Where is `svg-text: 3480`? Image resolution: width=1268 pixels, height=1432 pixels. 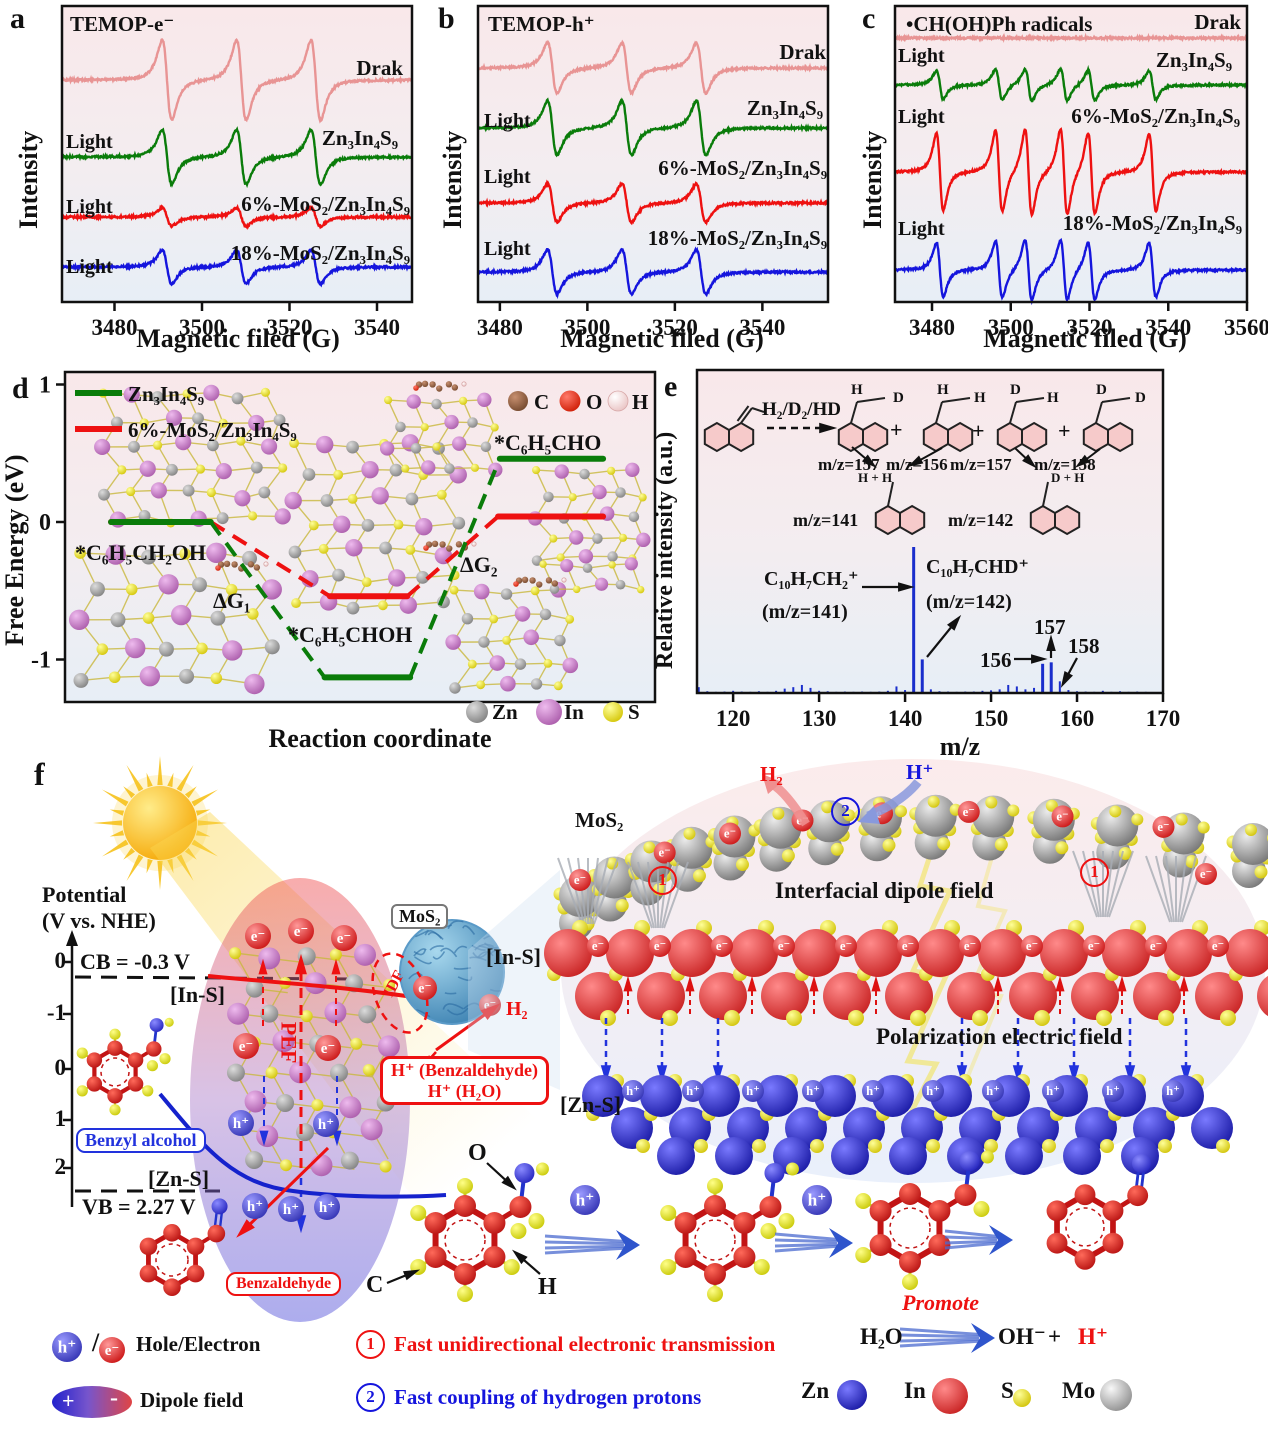
svg-text: 3480 is located at coordinates (932, 327).